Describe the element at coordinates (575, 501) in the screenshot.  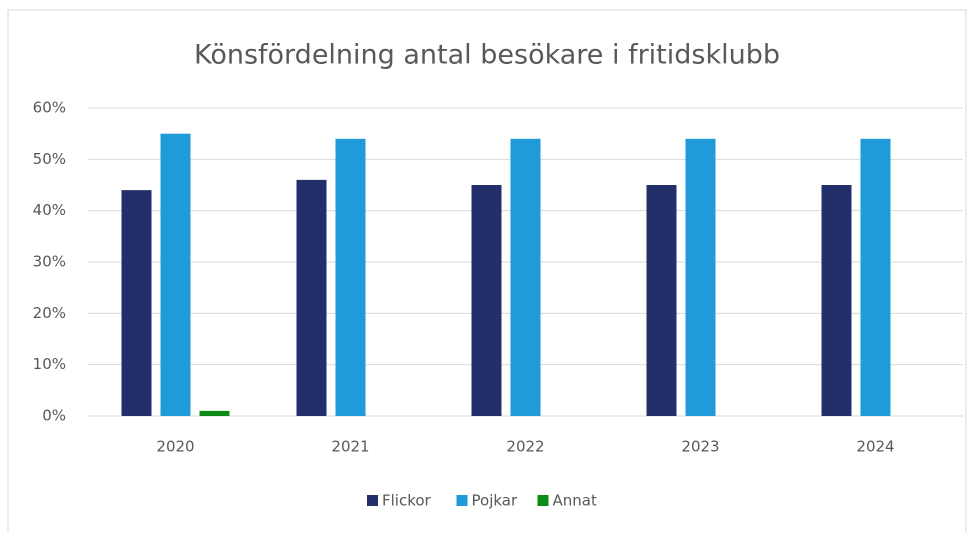
I see `legend-label: Annat` at that location.